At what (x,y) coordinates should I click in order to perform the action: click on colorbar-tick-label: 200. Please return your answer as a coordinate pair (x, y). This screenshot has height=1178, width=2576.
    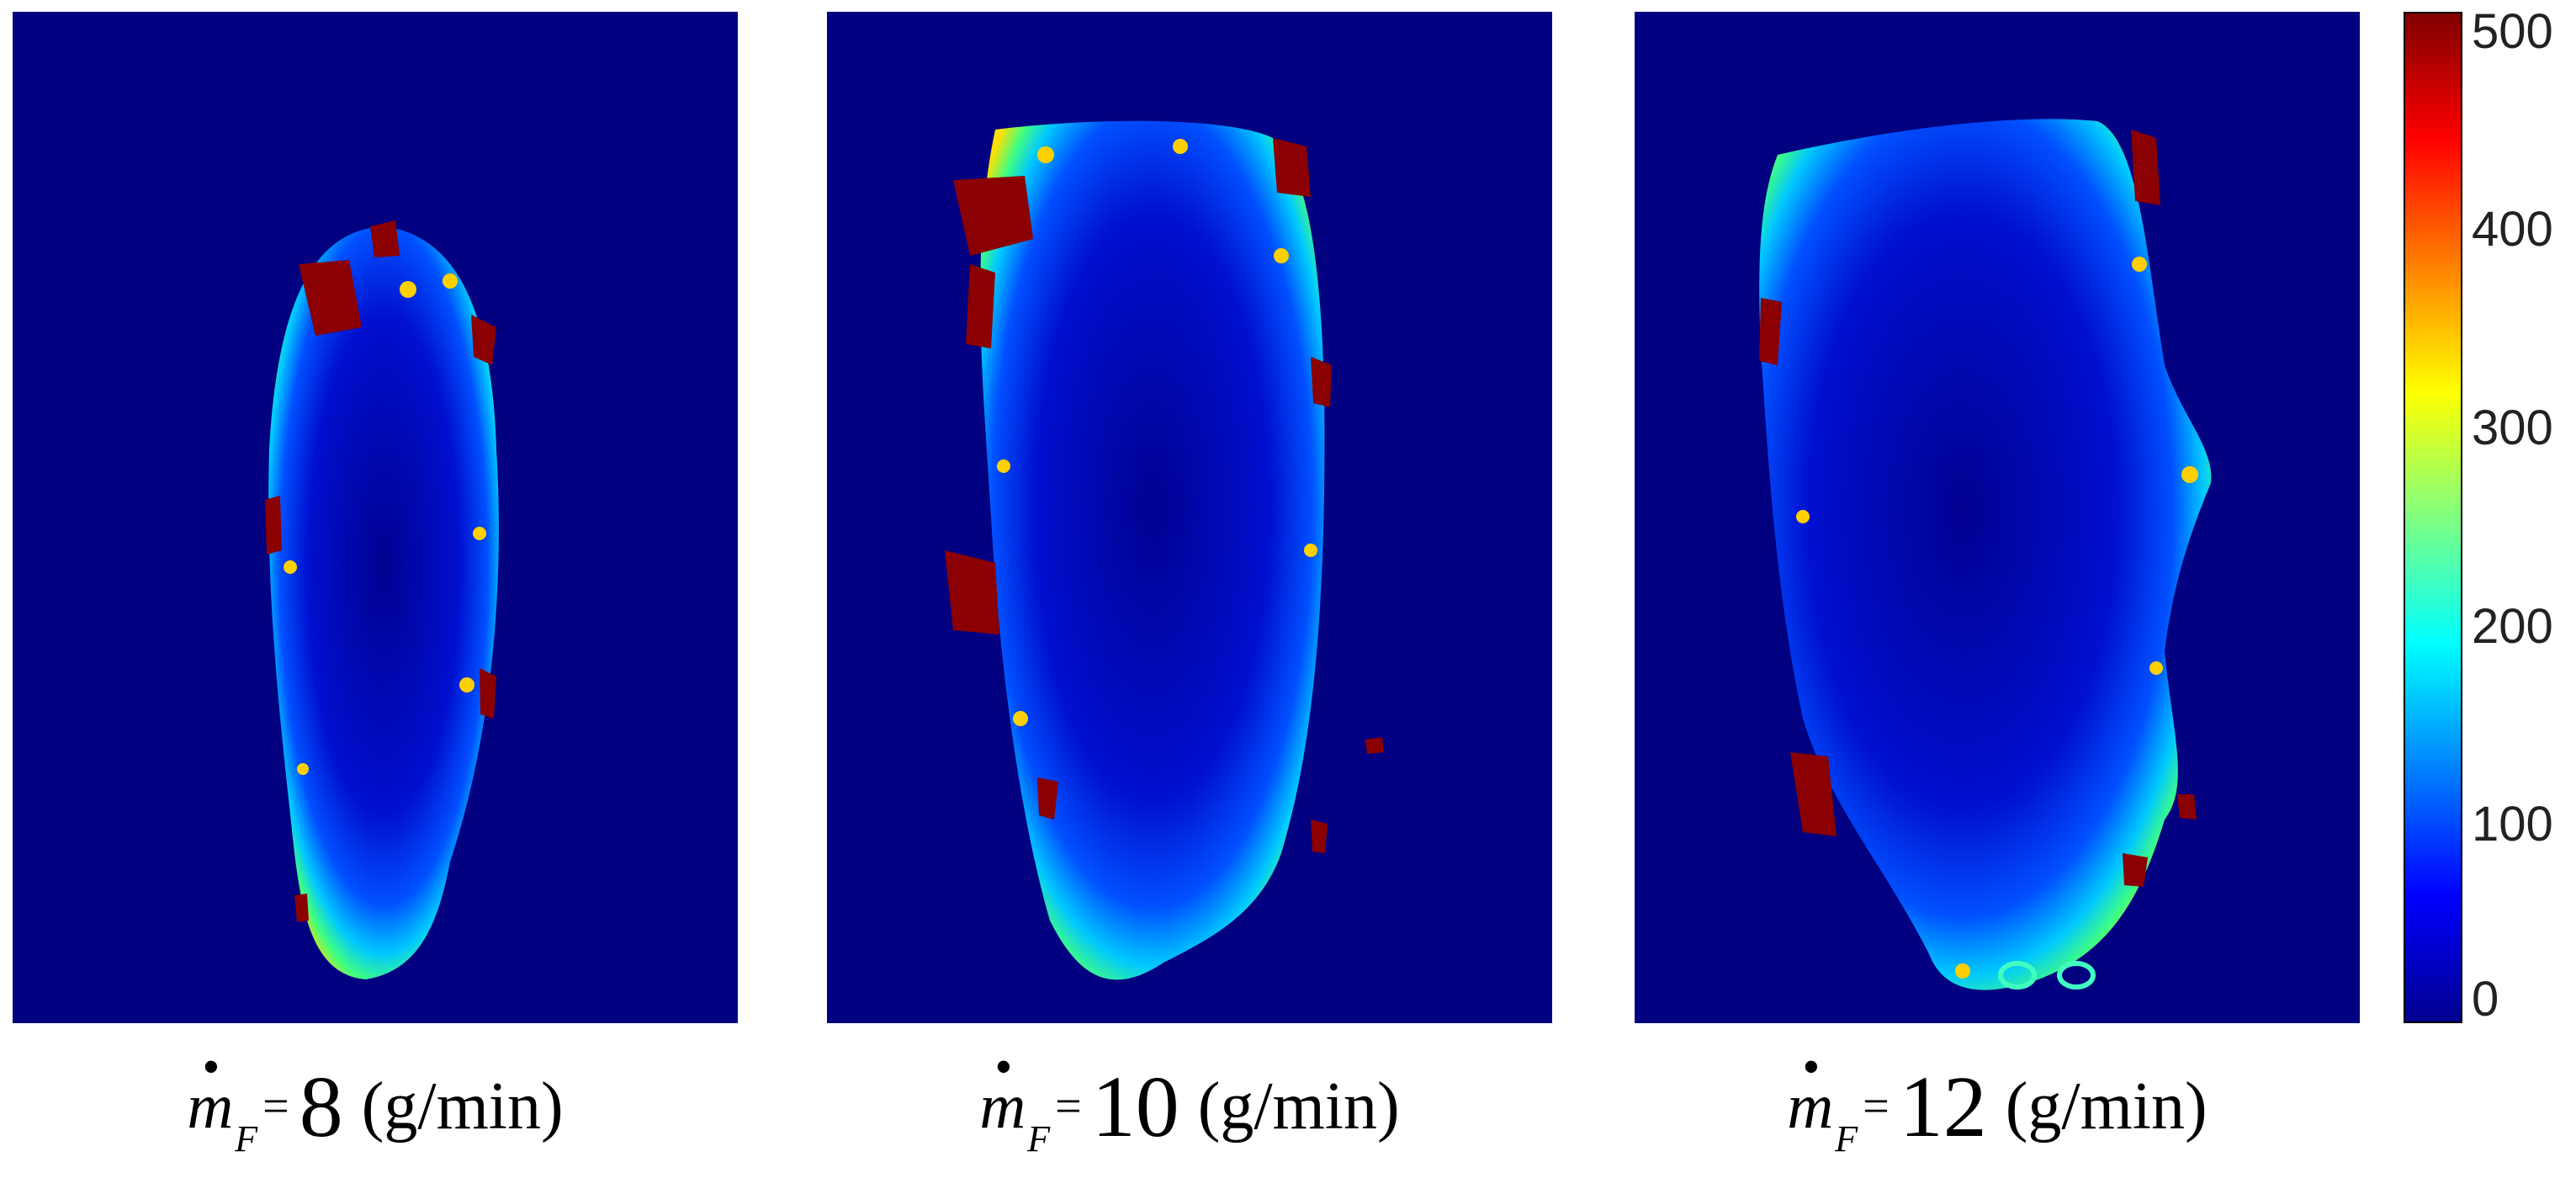
    Looking at the image, I should click on (2512, 626).